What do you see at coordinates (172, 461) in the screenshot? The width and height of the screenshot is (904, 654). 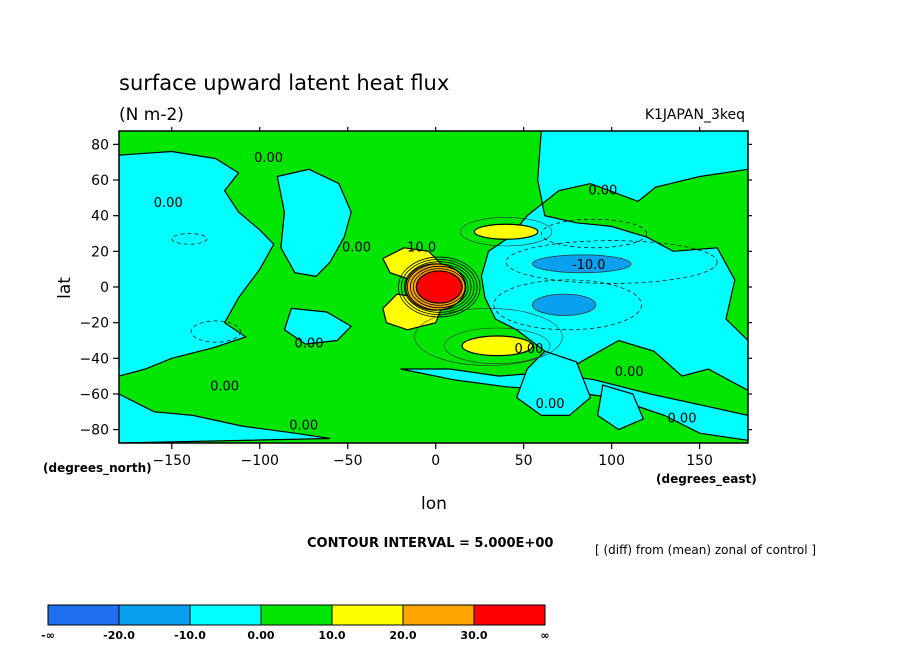 I see `x-tick-label: −150` at bounding box center [172, 461].